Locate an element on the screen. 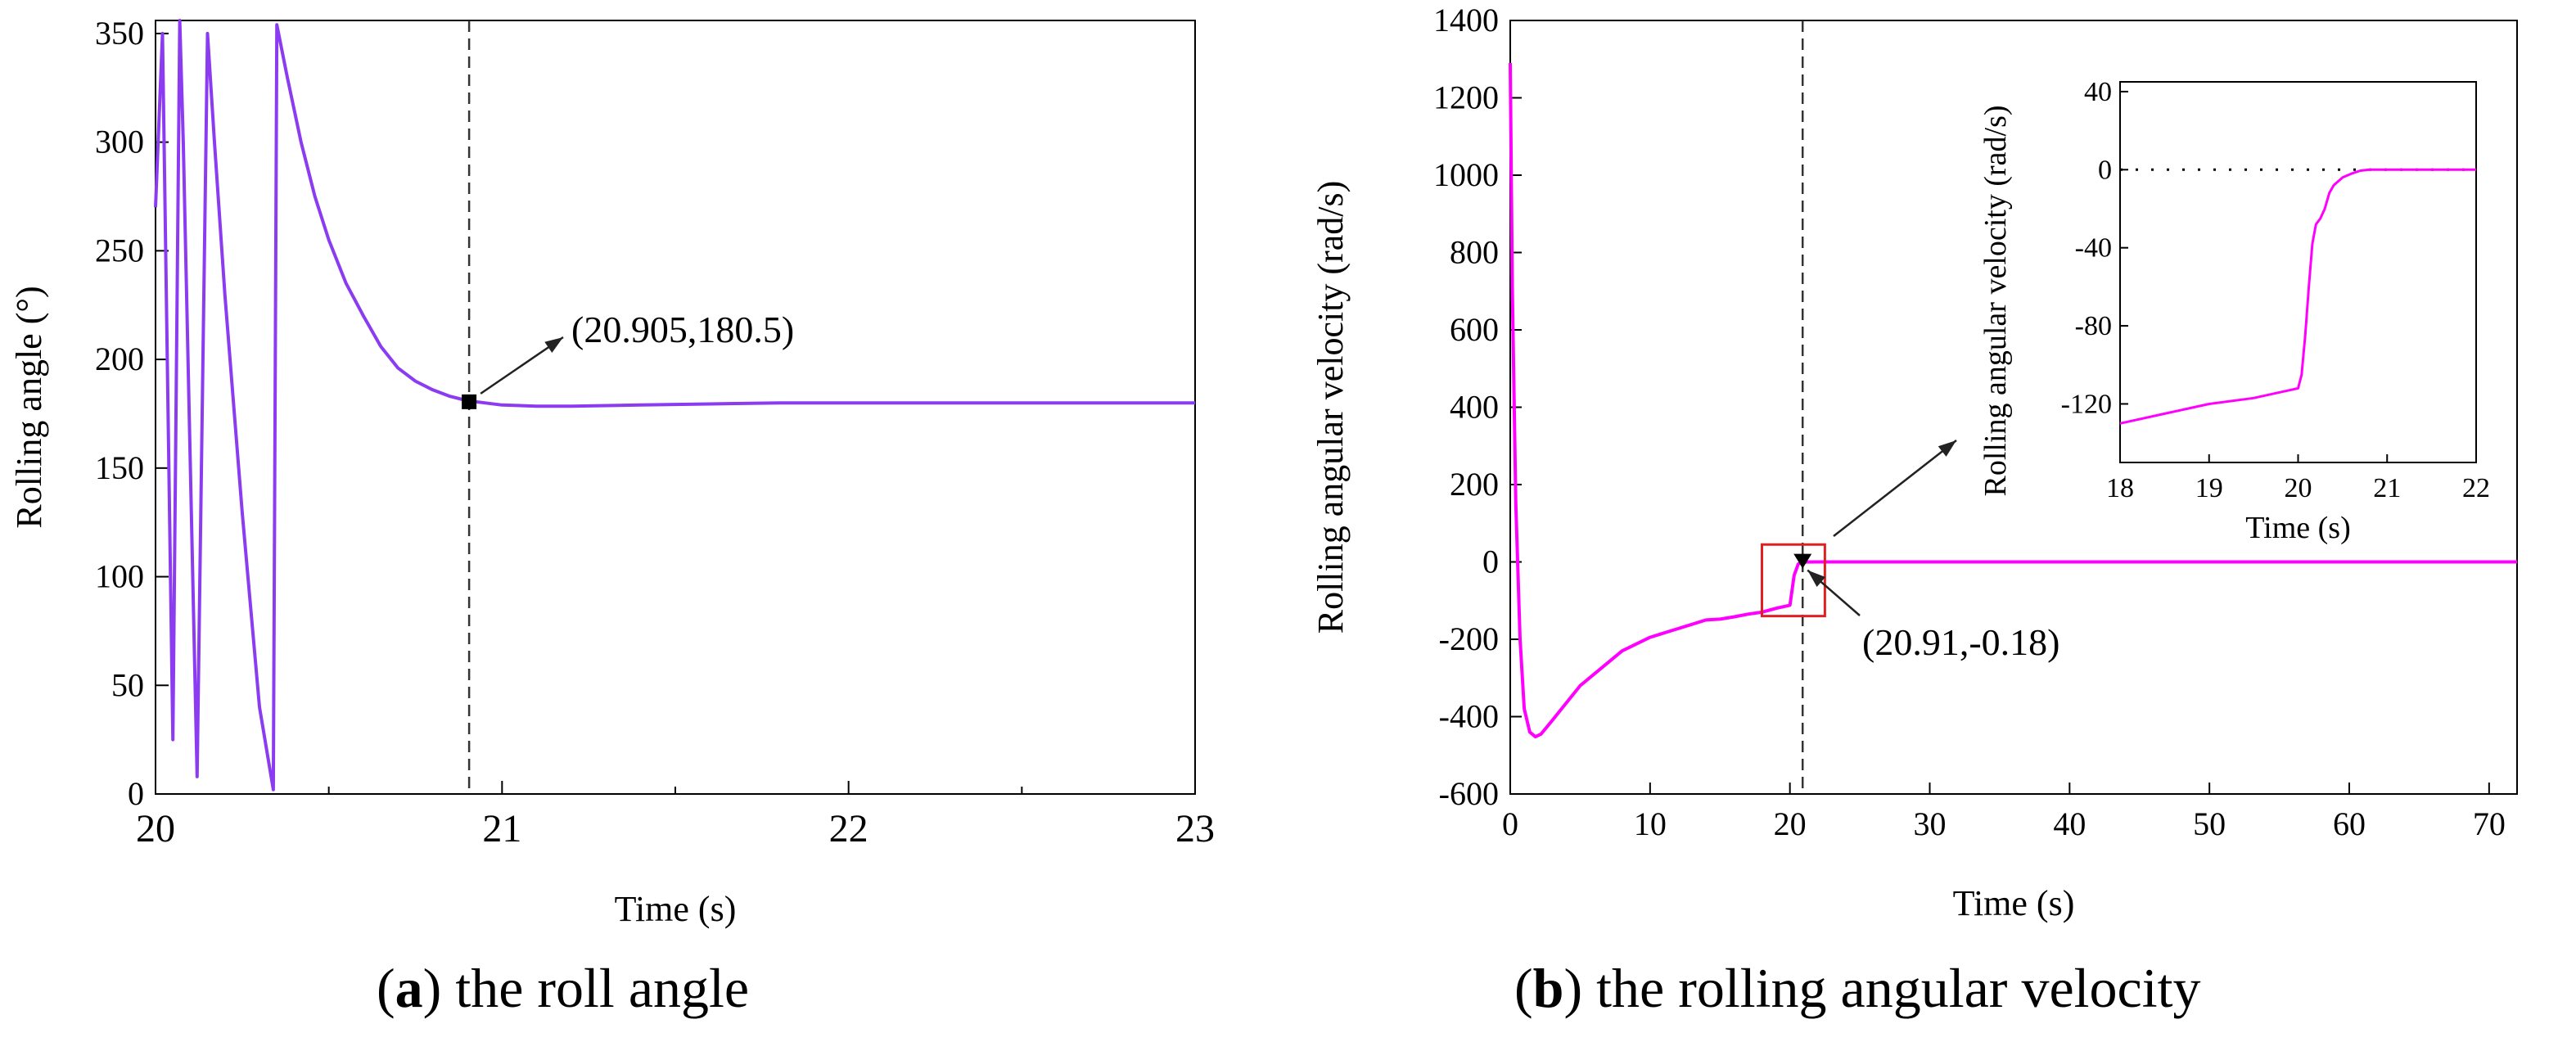 The width and height of the screenshot is (2576, 1051). inset-ytick-label: 40 is located at coordinates (2098, 92).